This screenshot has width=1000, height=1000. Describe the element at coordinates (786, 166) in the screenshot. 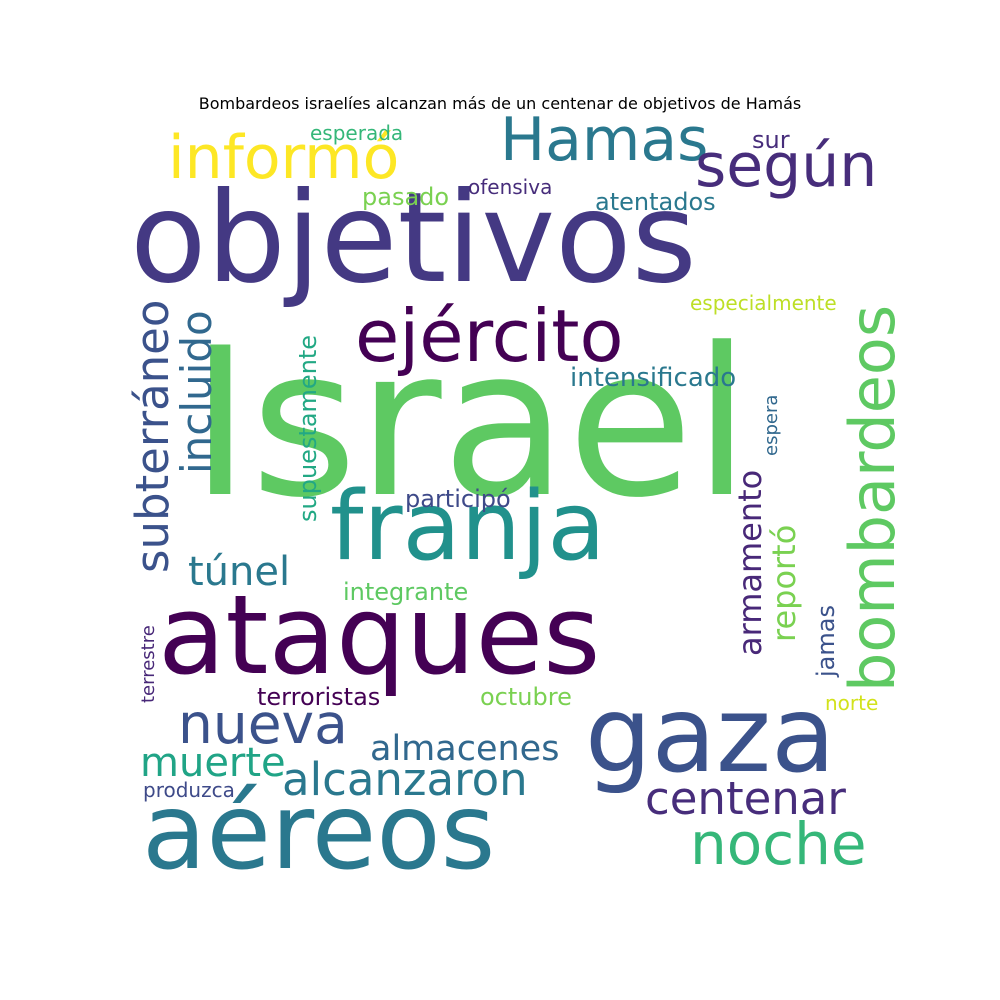

I see `word-segun: según` at that location.